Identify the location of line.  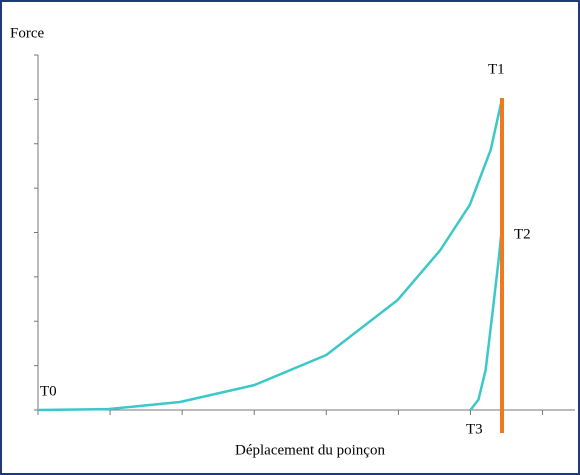
(486, 317).